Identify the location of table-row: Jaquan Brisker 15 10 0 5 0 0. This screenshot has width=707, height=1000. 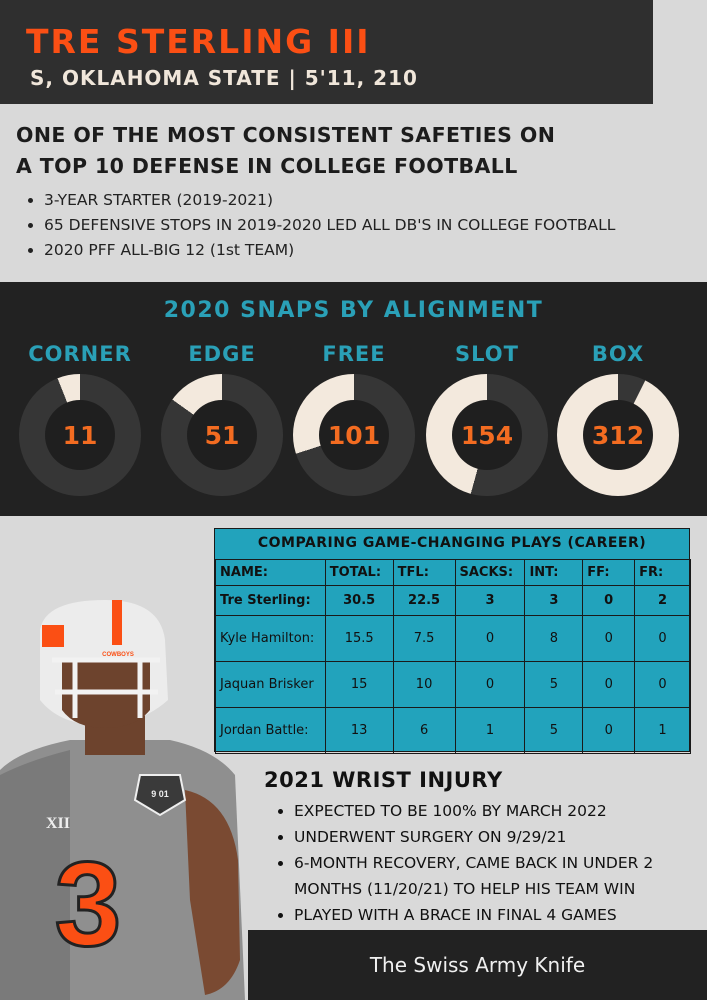
(453, 684).